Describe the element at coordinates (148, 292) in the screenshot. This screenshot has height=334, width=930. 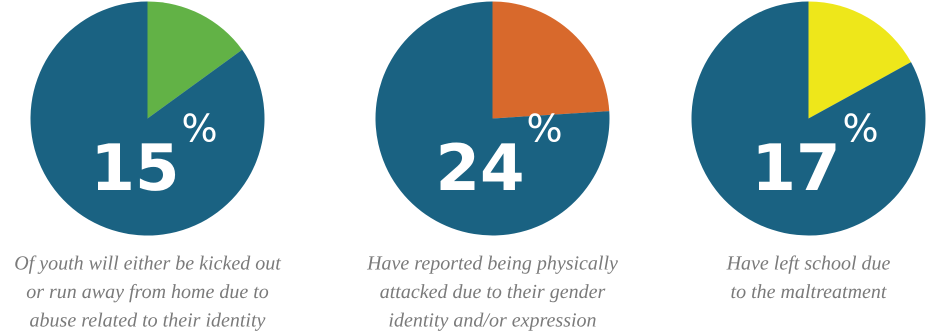
I see `text: Of youth will either be kicked out or run away from home due to abuse related to their identity` at that location.